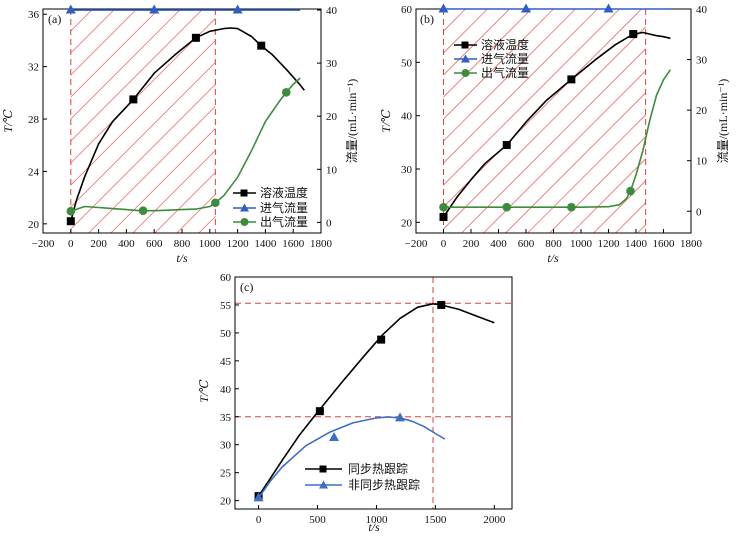  I want to click on x-tick-label: 1500, so click(435, 520).